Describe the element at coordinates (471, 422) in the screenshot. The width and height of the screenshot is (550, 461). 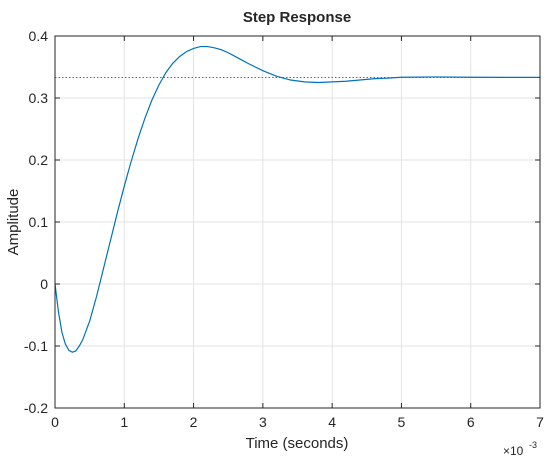
I see `x-tick-label: 6` at that location.